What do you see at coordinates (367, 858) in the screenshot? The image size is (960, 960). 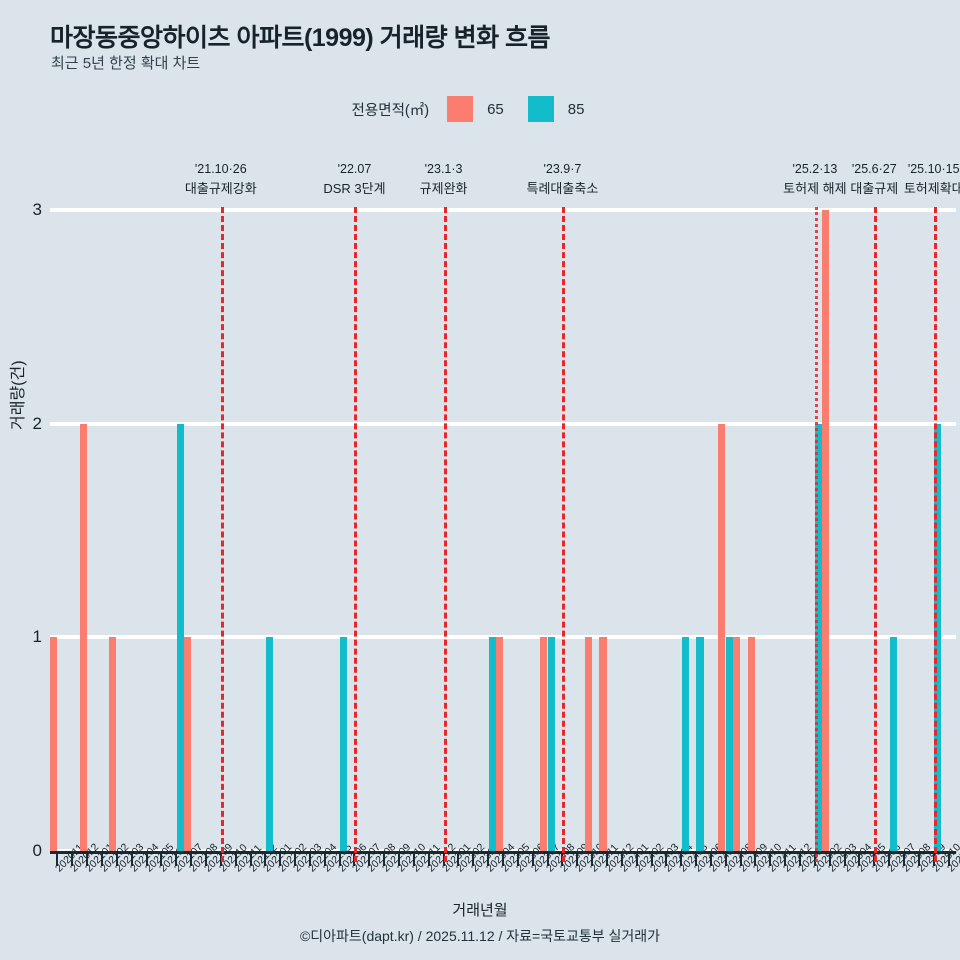 I see `x-tick-label: 202207` at bounding box center [367, 858].